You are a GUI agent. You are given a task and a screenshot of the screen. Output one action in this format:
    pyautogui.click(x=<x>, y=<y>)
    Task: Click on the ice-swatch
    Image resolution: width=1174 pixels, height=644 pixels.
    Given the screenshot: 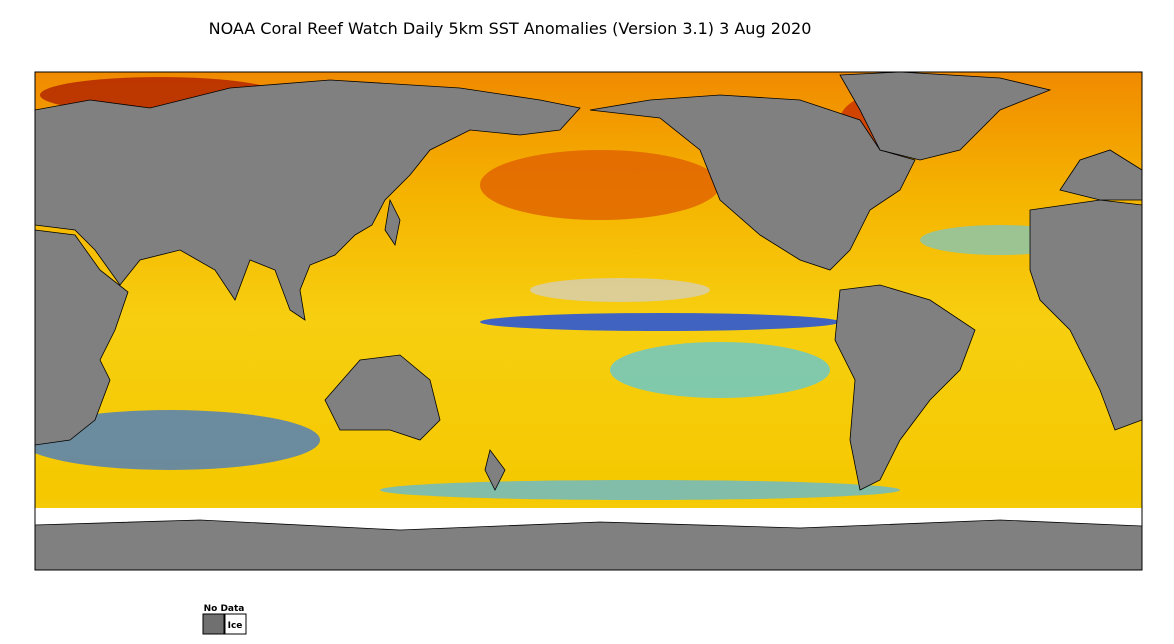 What is the action you would take?
    pyautogui.click(x=235, y=624)
    